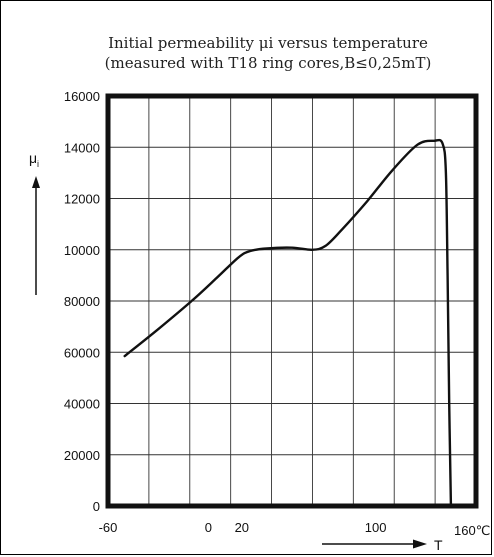  I want to click on y-axis-label: μ i, so click(34, 222).